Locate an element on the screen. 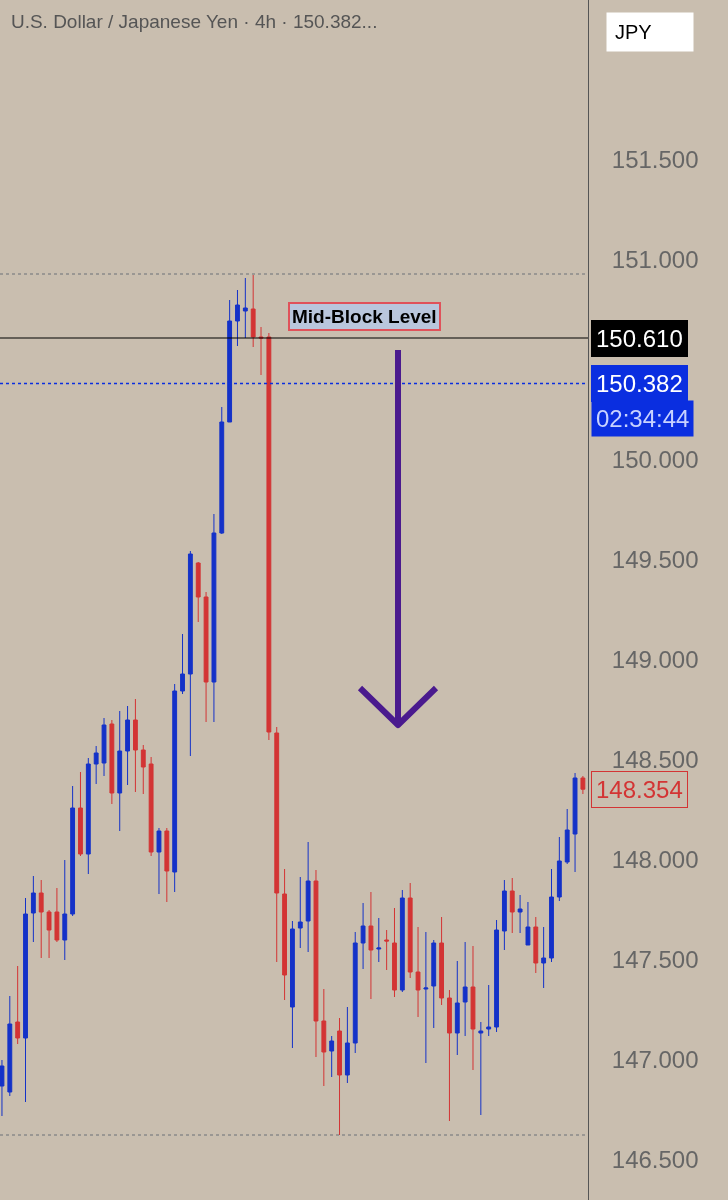 This screenshot has width=728, height=1200. y-tick-label: 150.000 is located at coordinates (655, 460).